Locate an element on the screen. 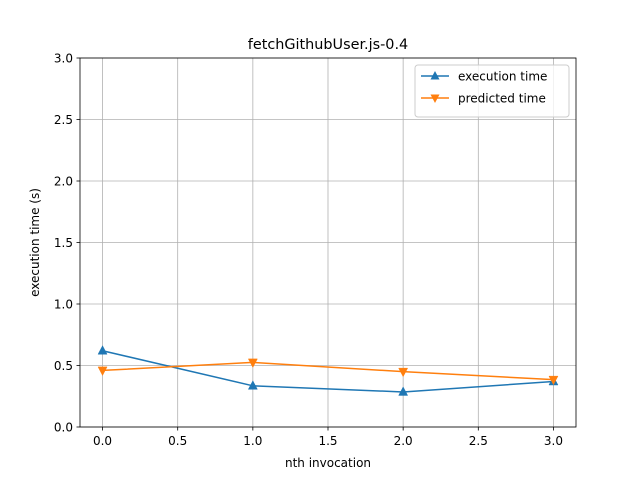  legend: execution time predicted time is located at coordinates (492, 91).